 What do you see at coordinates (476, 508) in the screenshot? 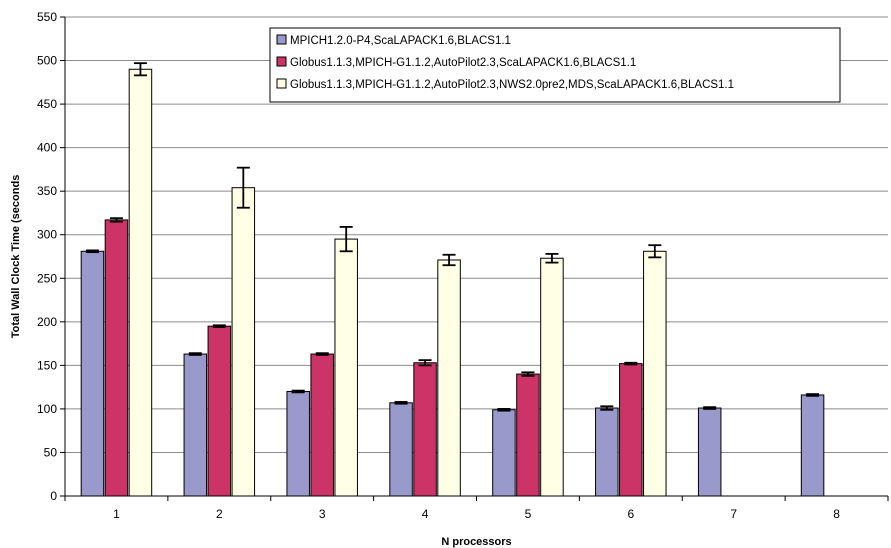
I see `x-axis-ticks: 1 2 3 4 5 6 7 8` at bounding box center [476, 508].